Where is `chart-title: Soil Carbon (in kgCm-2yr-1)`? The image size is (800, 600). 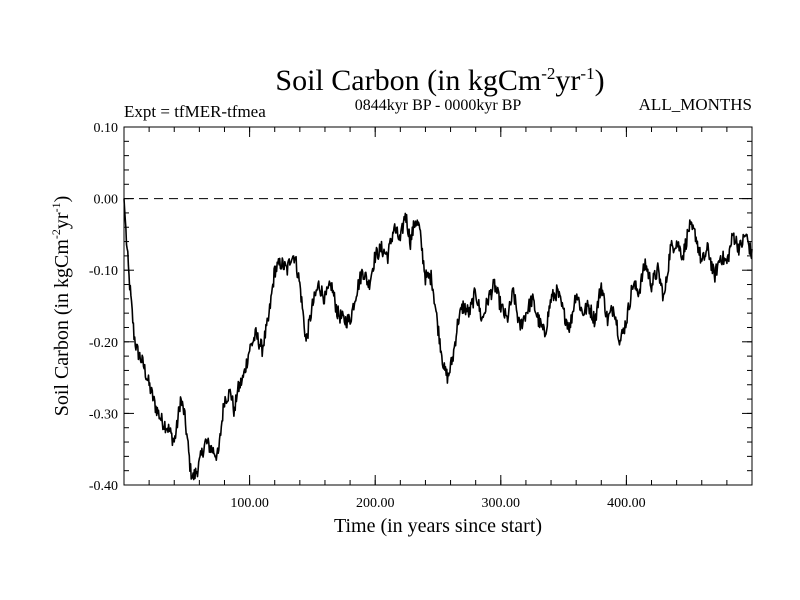
chart-title: Soil Carbon (in kgCm-2yr-1) is located at coordinates (439, 80).